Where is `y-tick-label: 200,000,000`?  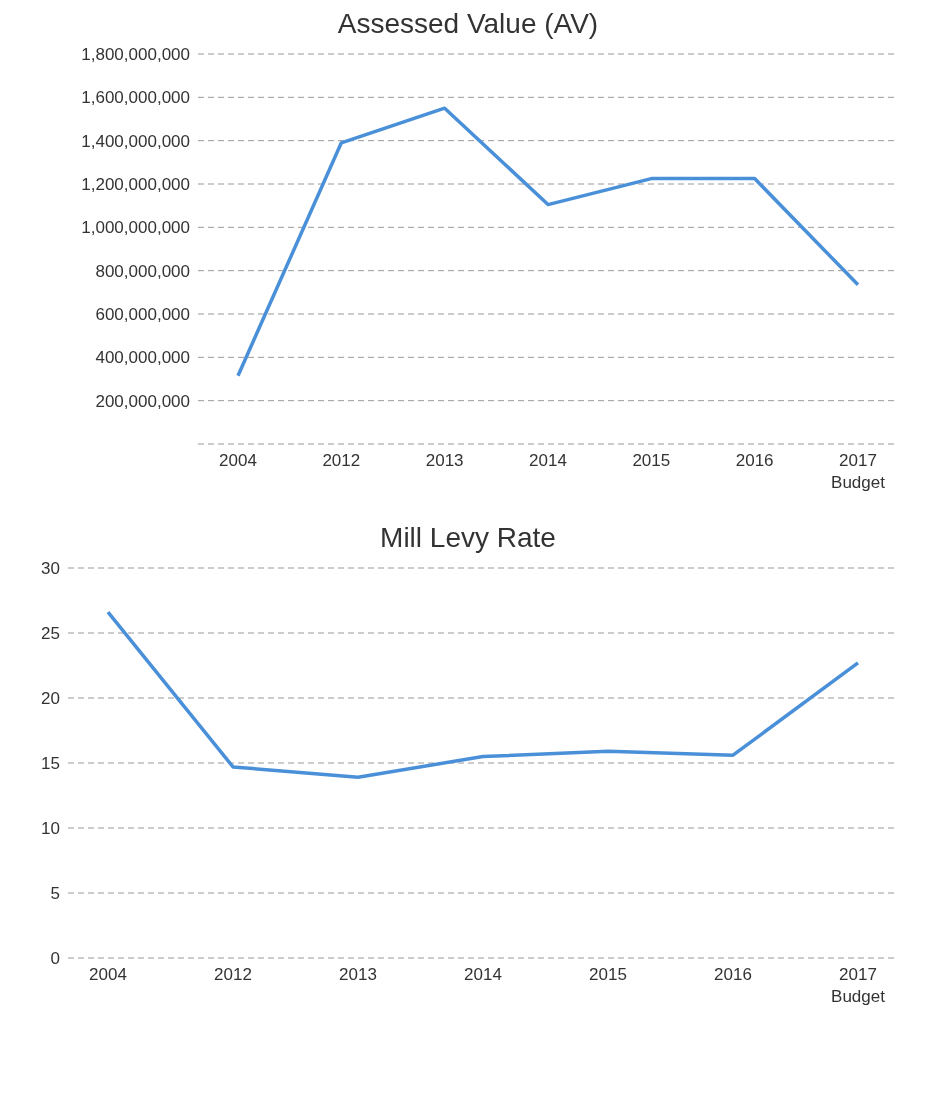
y-tick-label: 200,000,000 is located at coordinates (142, 401).